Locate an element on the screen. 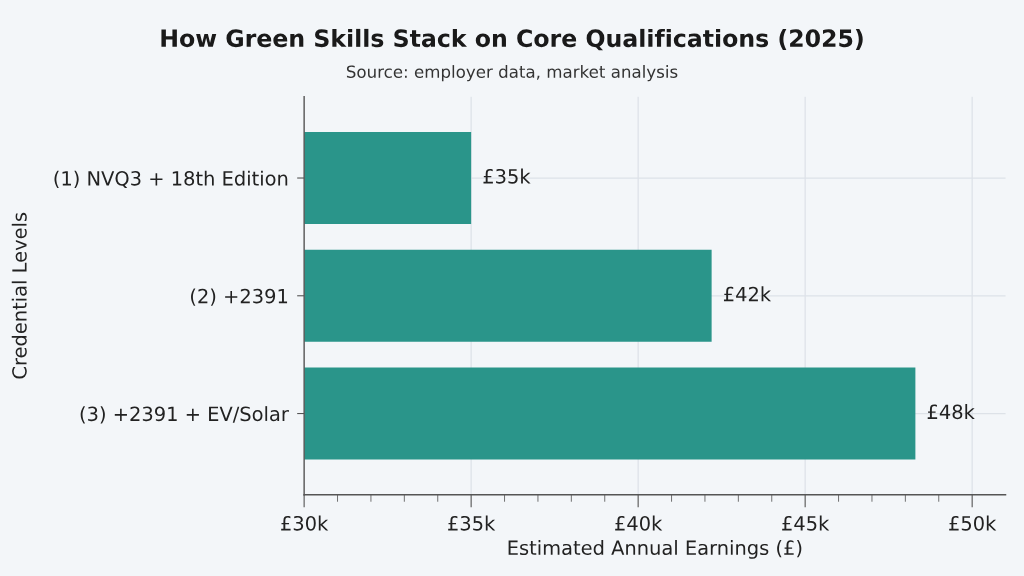 The height and width of the screenshot is (576, 1024). x-tick-label: £35k is located at coordinates (472, 523).